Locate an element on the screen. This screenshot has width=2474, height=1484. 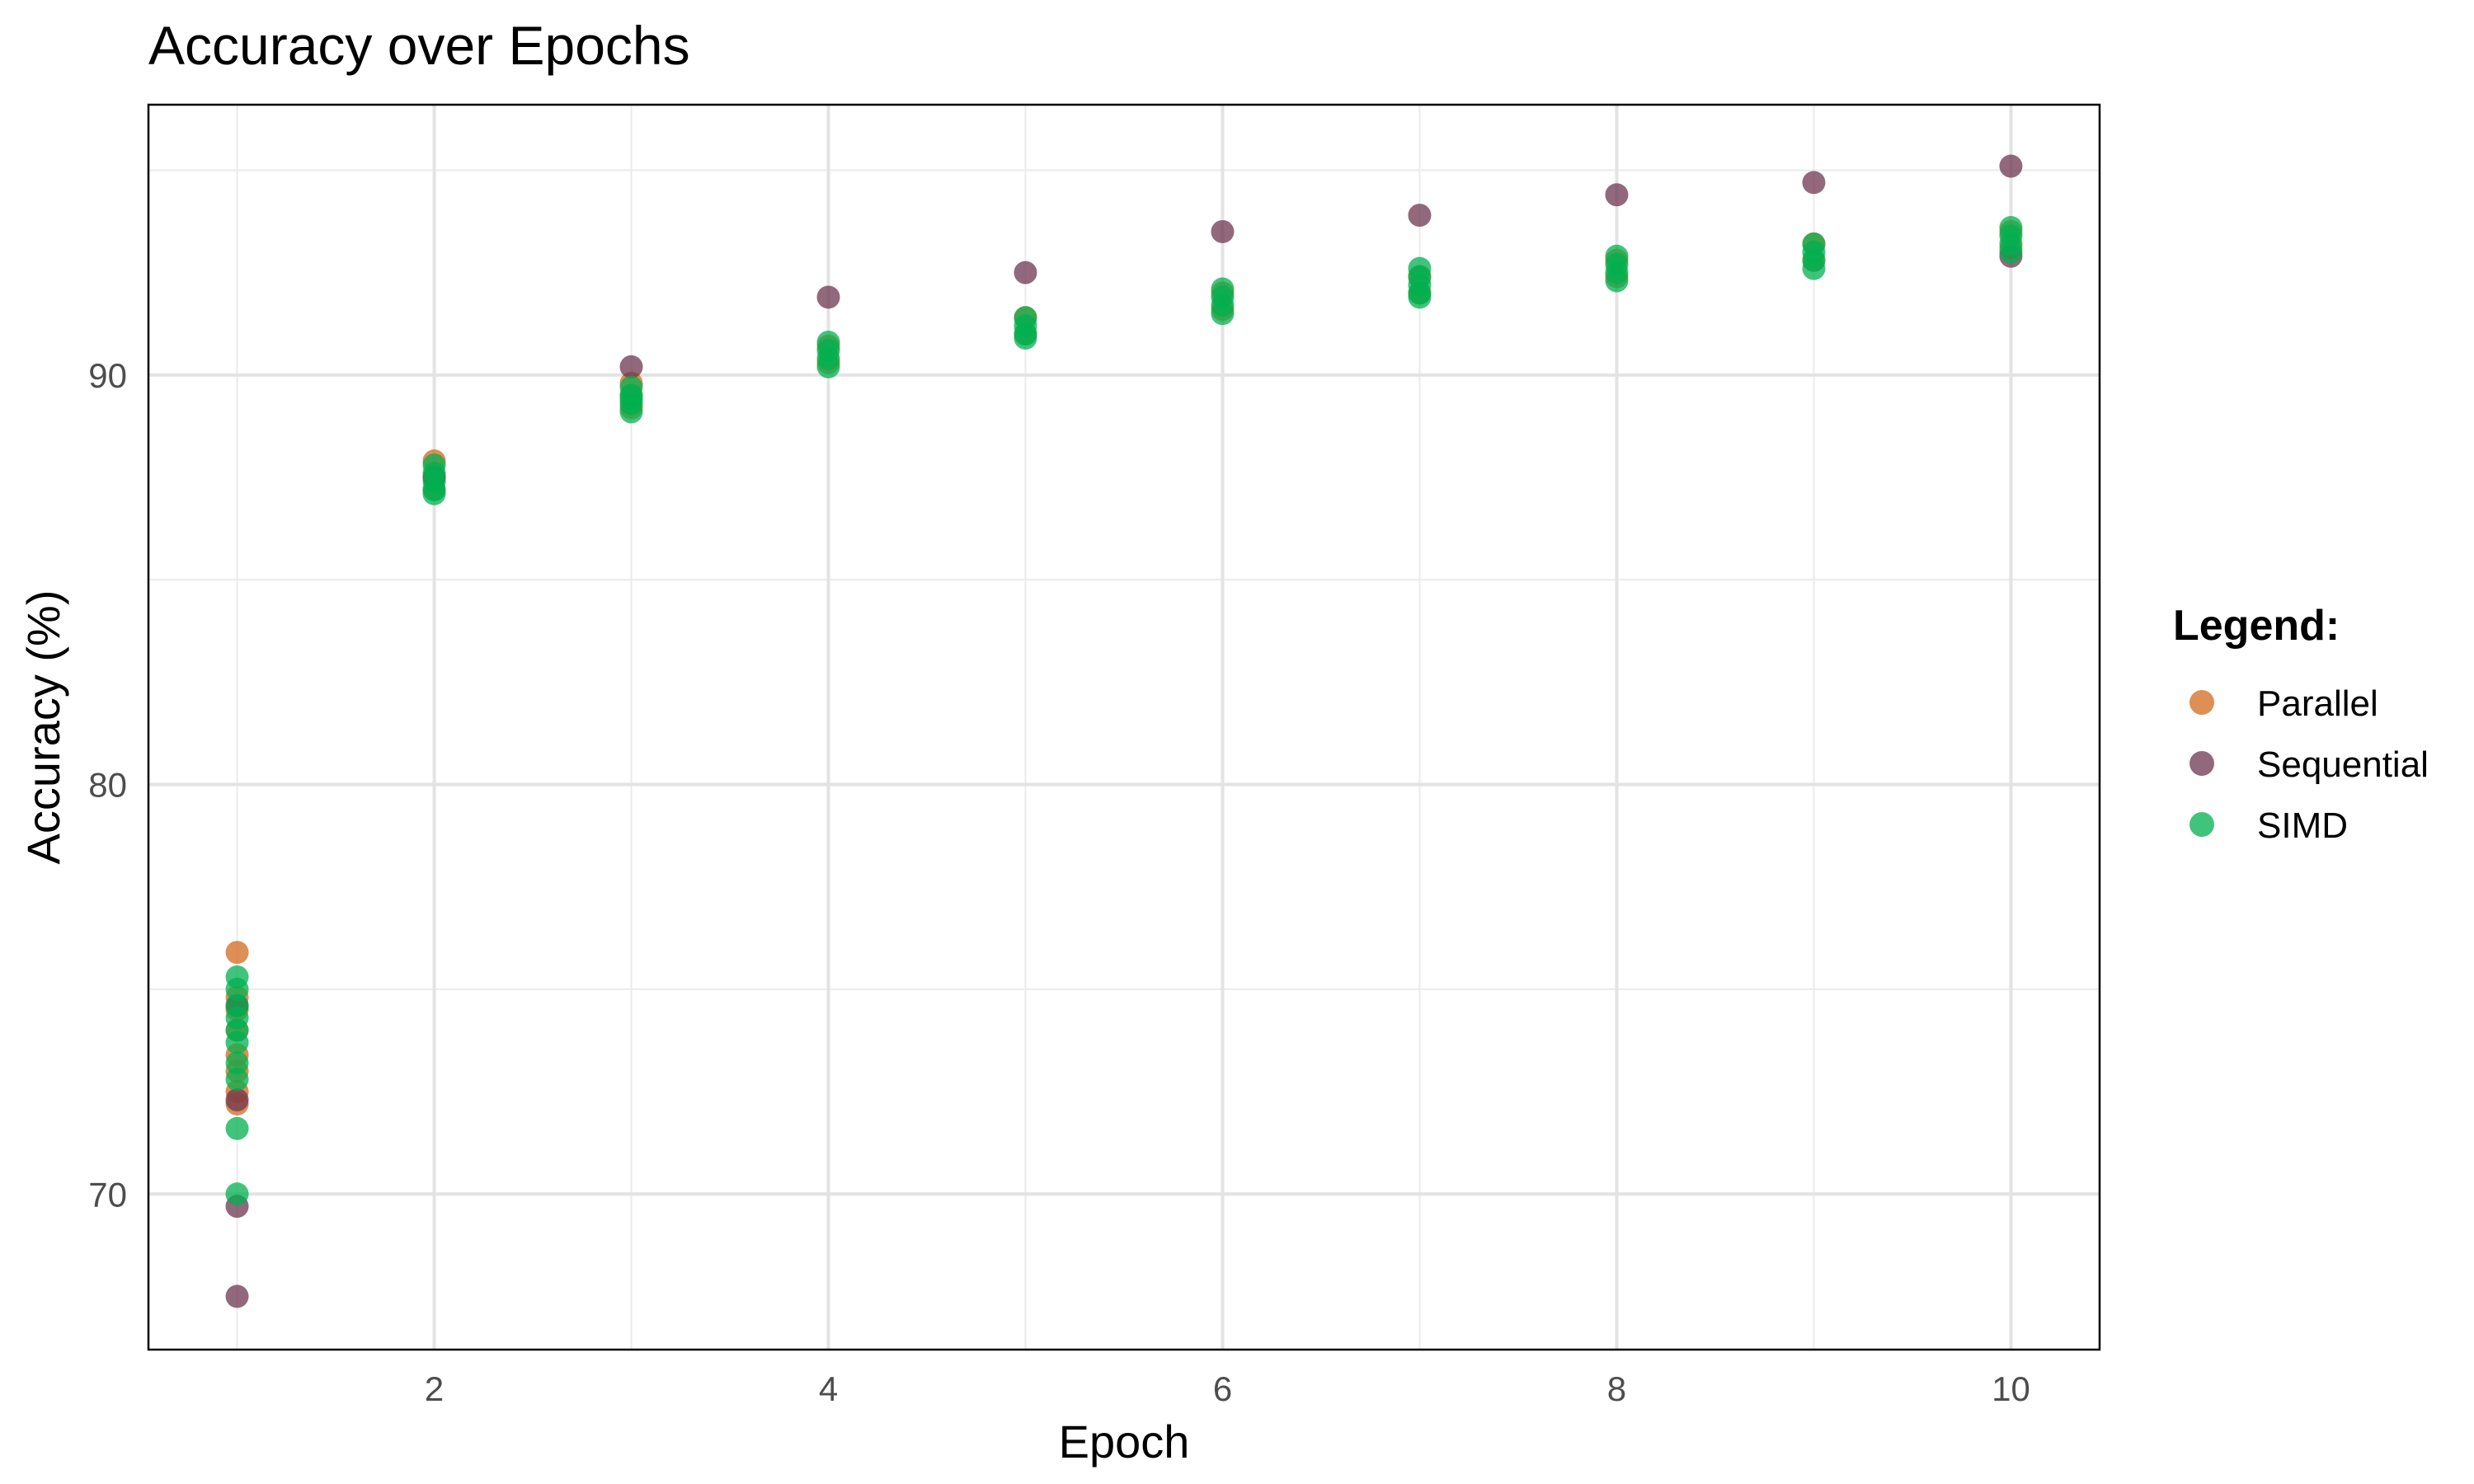
y-axis-title: Accuracy (%) is located at coordinates (43, 727).